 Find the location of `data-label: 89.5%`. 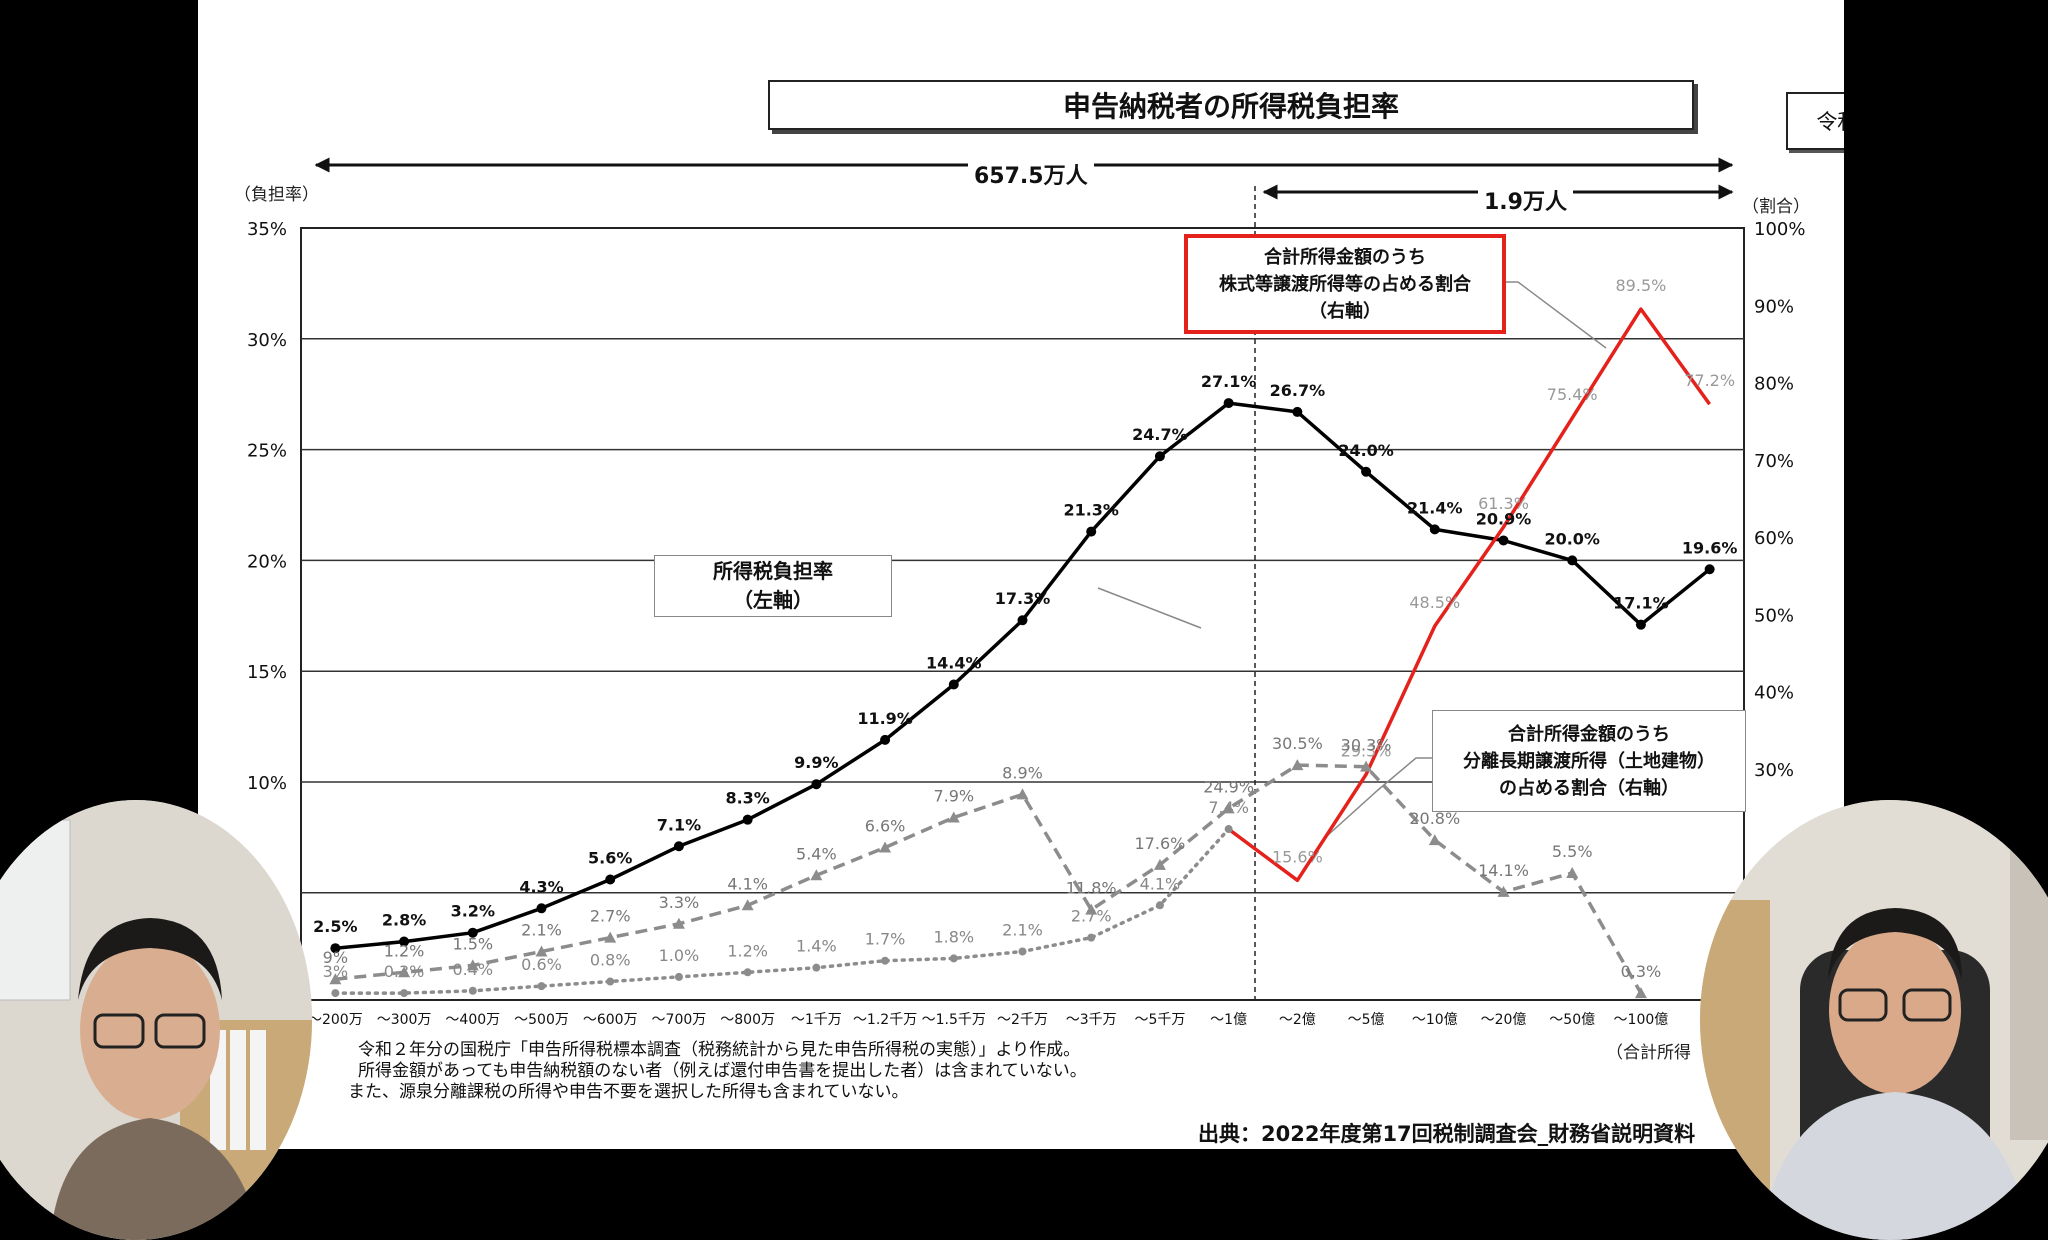

data-label: 89.5% is located at coordinates (1641, 285).